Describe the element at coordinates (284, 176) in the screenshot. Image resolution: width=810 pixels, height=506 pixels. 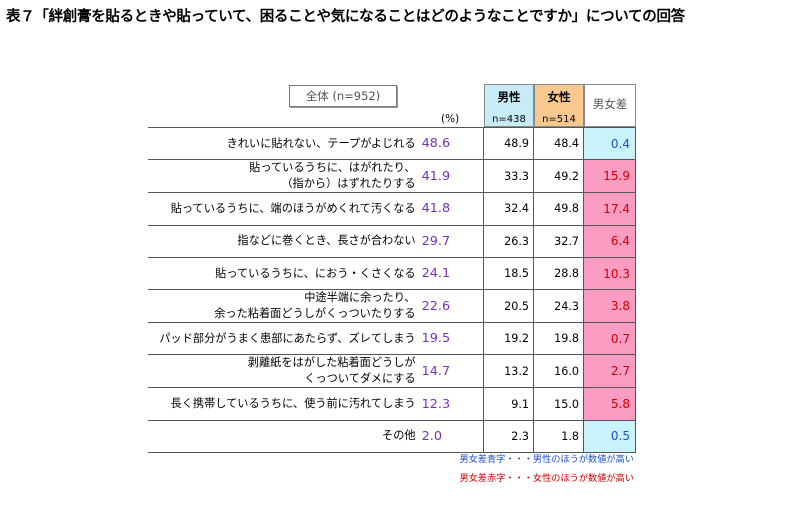
I see `row-label: 貼っているうちに、はがれたり、 （指から）はずれたりする` at that location.